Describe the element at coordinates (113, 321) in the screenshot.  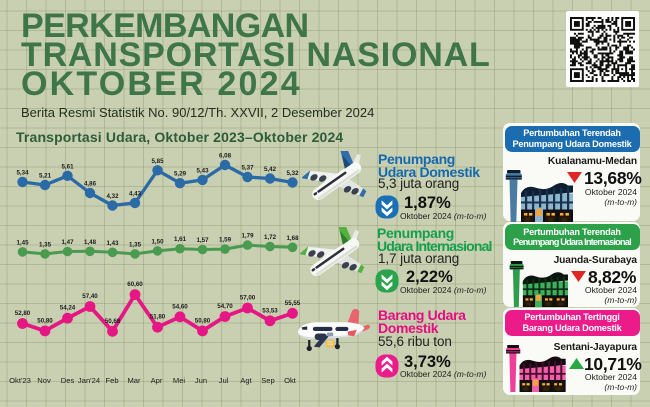
I see `svg-text: 50,68` at that location.